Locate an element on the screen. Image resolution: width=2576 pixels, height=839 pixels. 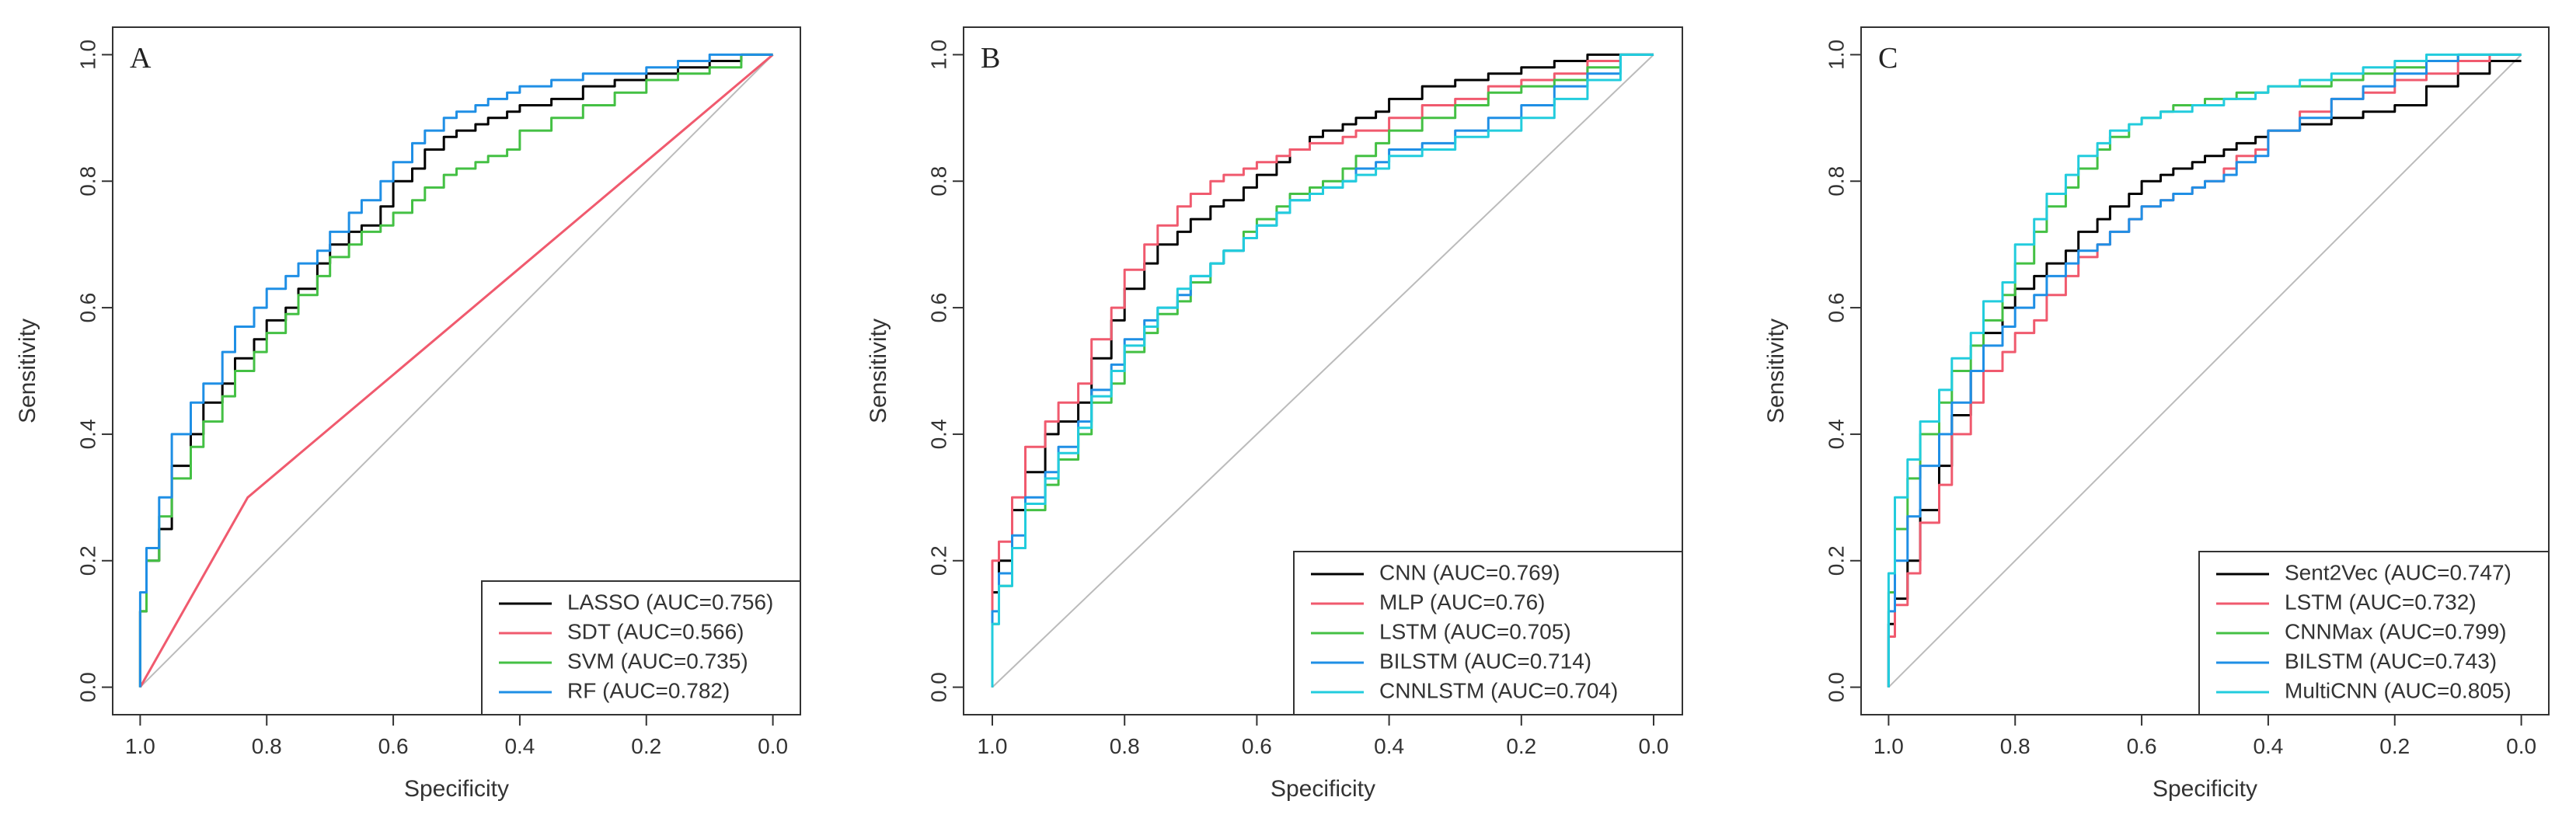
panel-letter: C is located at coordinates (1888, 59).